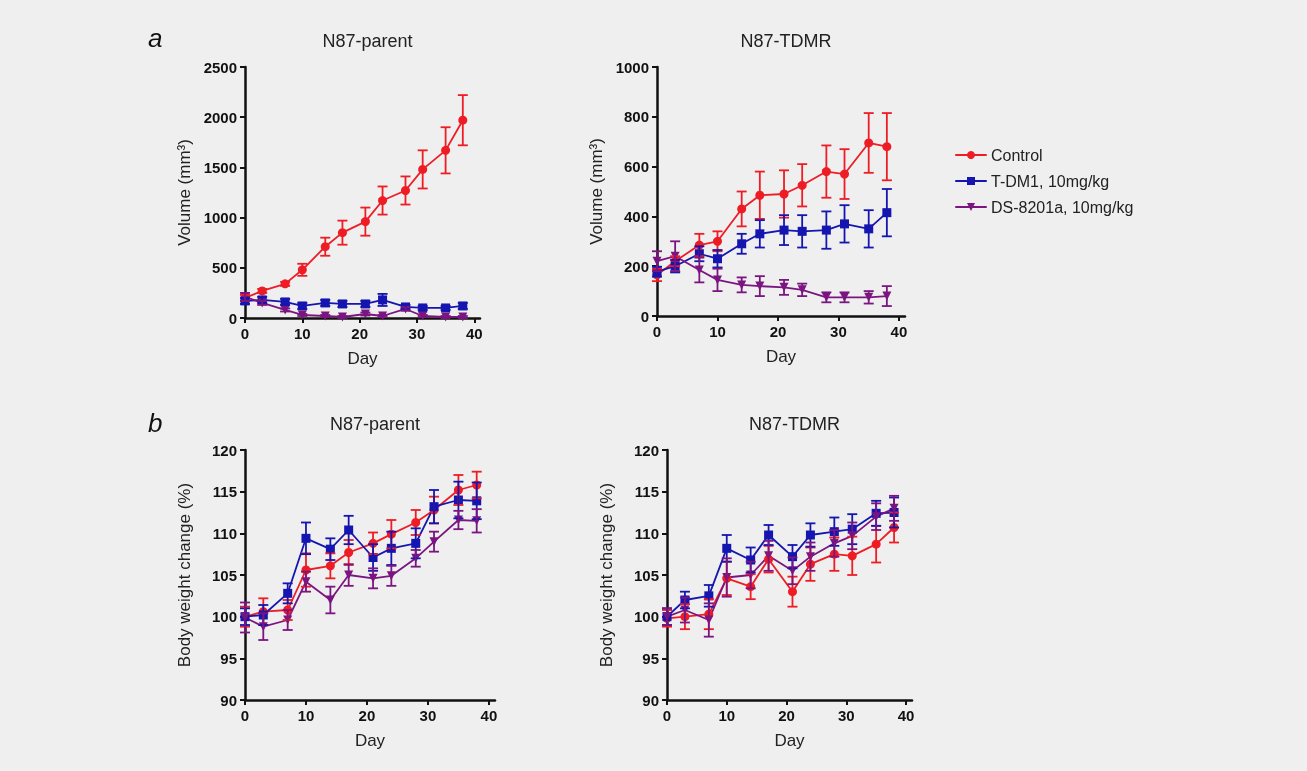  I want to click on y-tick-label: 2000, so click(220, 117).